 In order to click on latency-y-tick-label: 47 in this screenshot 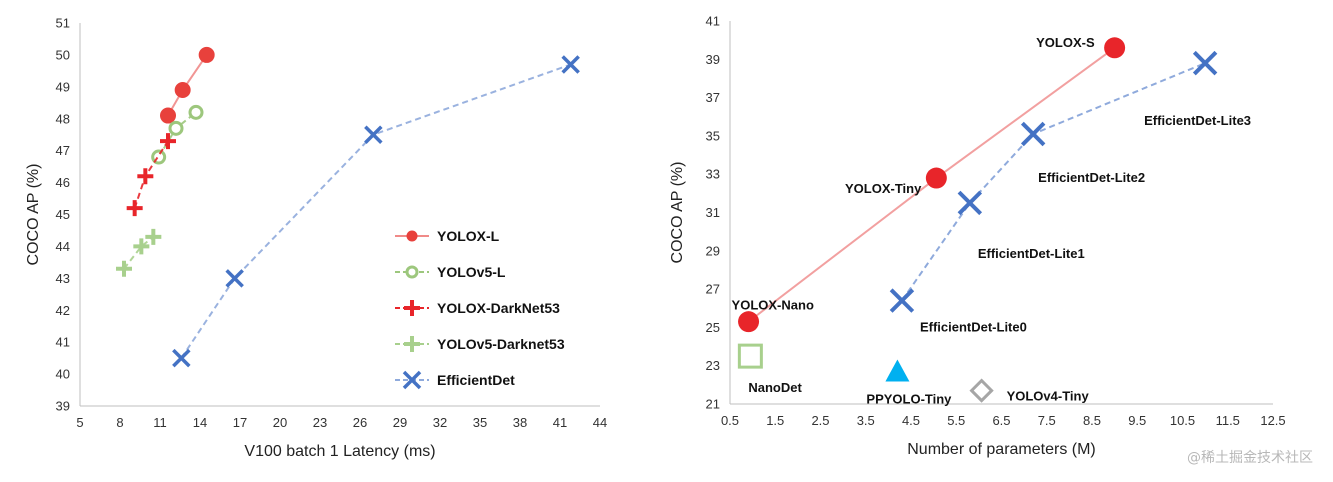, I will do `click(63, 150)`.